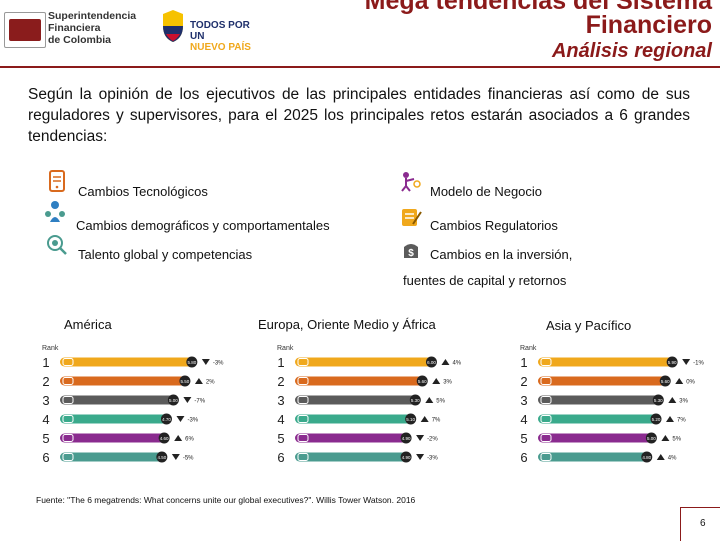 The width and height of the screenshot is (720, 541). I want to click on trend-label: Cambios Tecnológicos, so click(143, 191).